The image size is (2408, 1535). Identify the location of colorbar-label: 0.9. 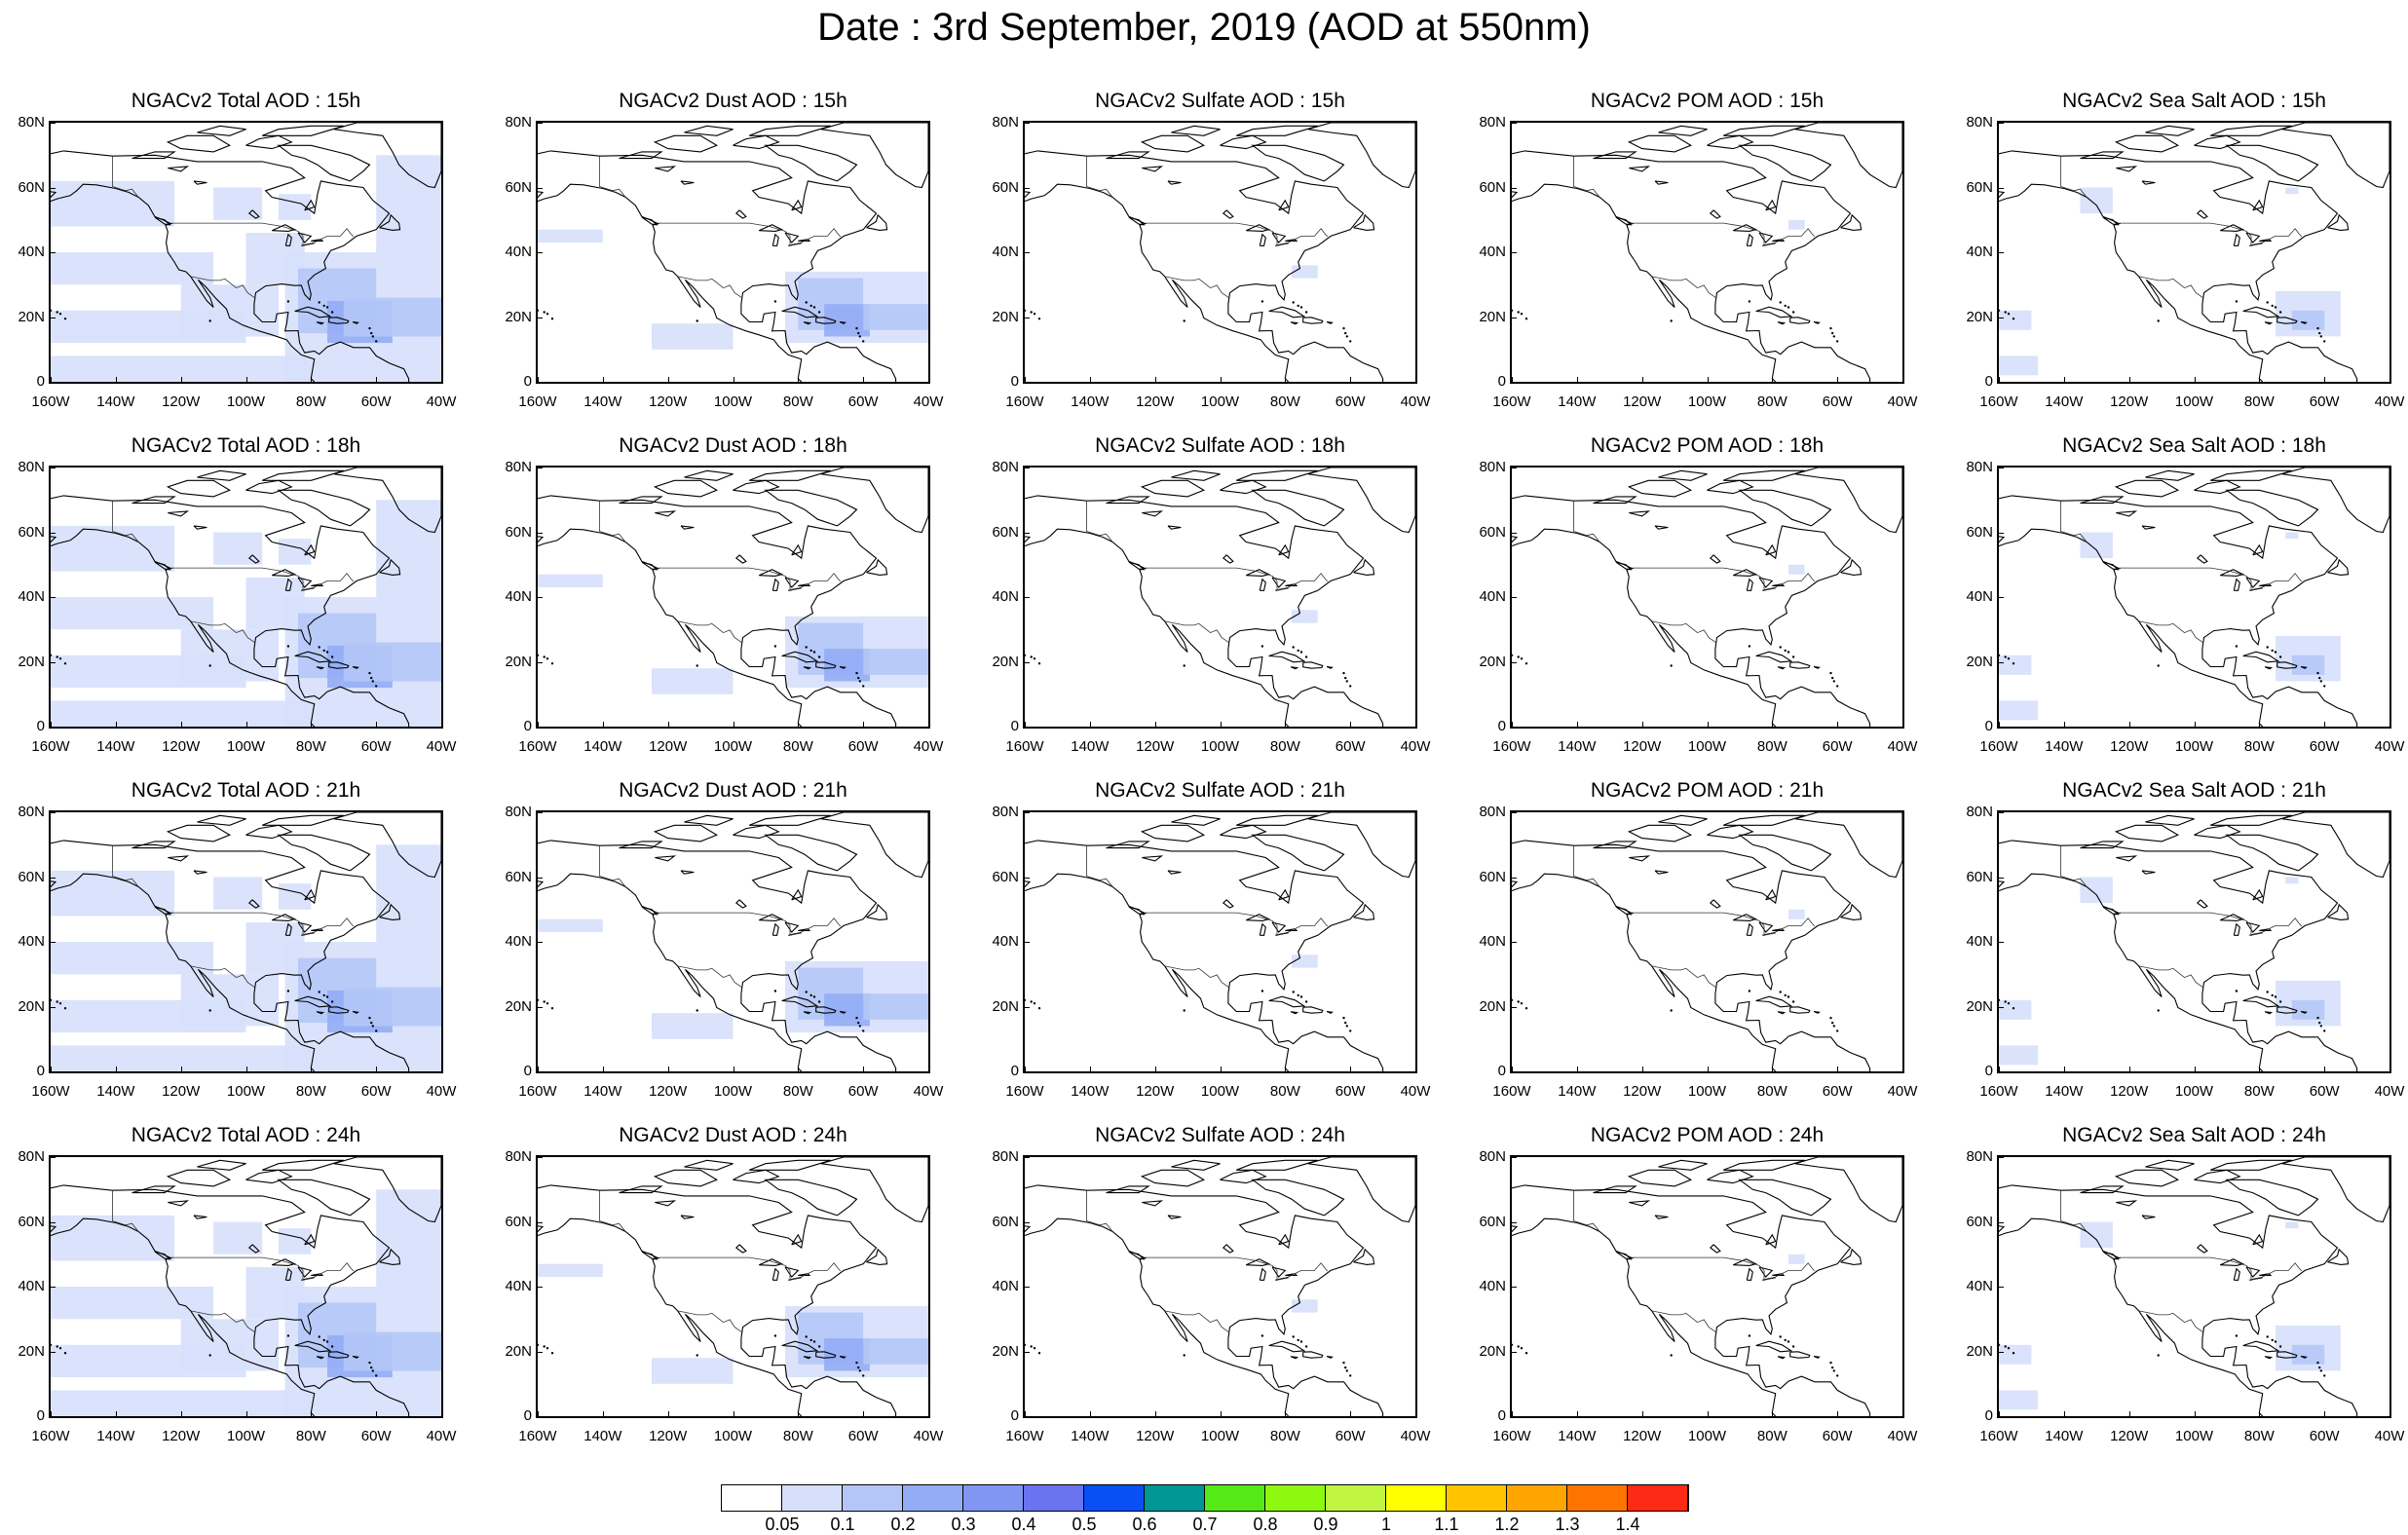
(1325, 1524).